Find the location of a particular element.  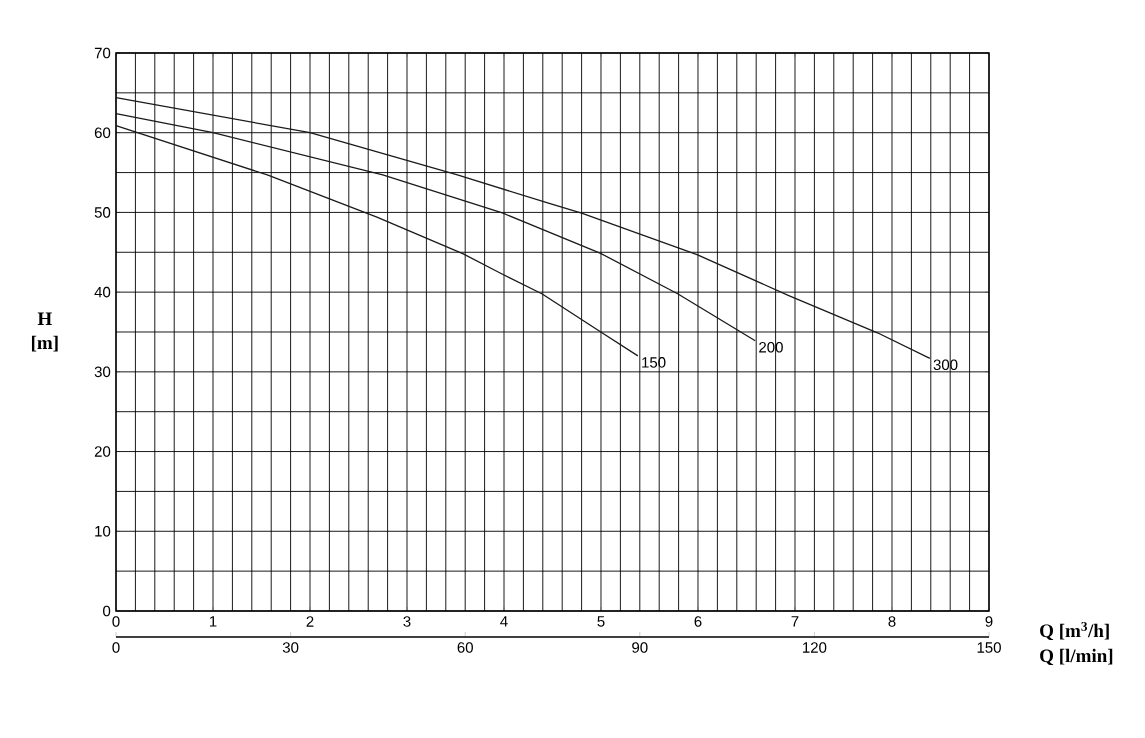

y-tick-label: 50 is located at coordinates (102, 212).